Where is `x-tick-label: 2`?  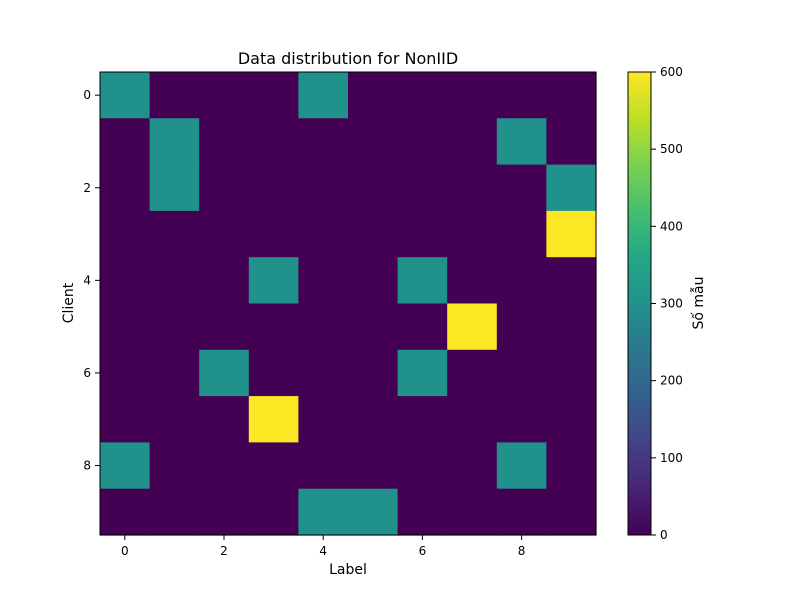 x-tick-label: 2 is located at coordinates (224, 551).